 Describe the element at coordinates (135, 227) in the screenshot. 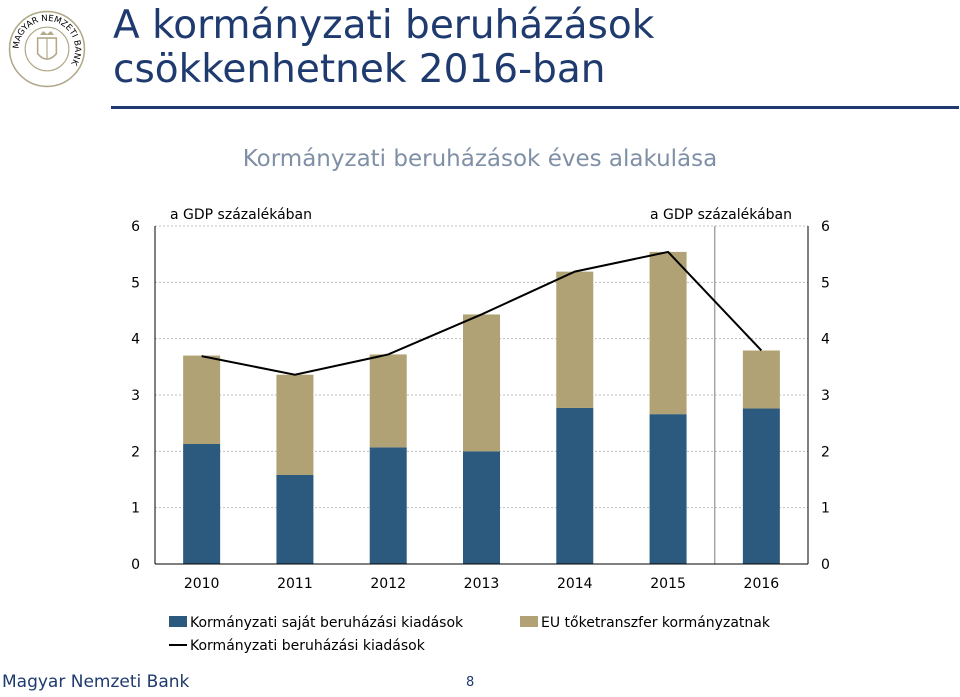

I see `y-tick-label-left: 6` at that location.